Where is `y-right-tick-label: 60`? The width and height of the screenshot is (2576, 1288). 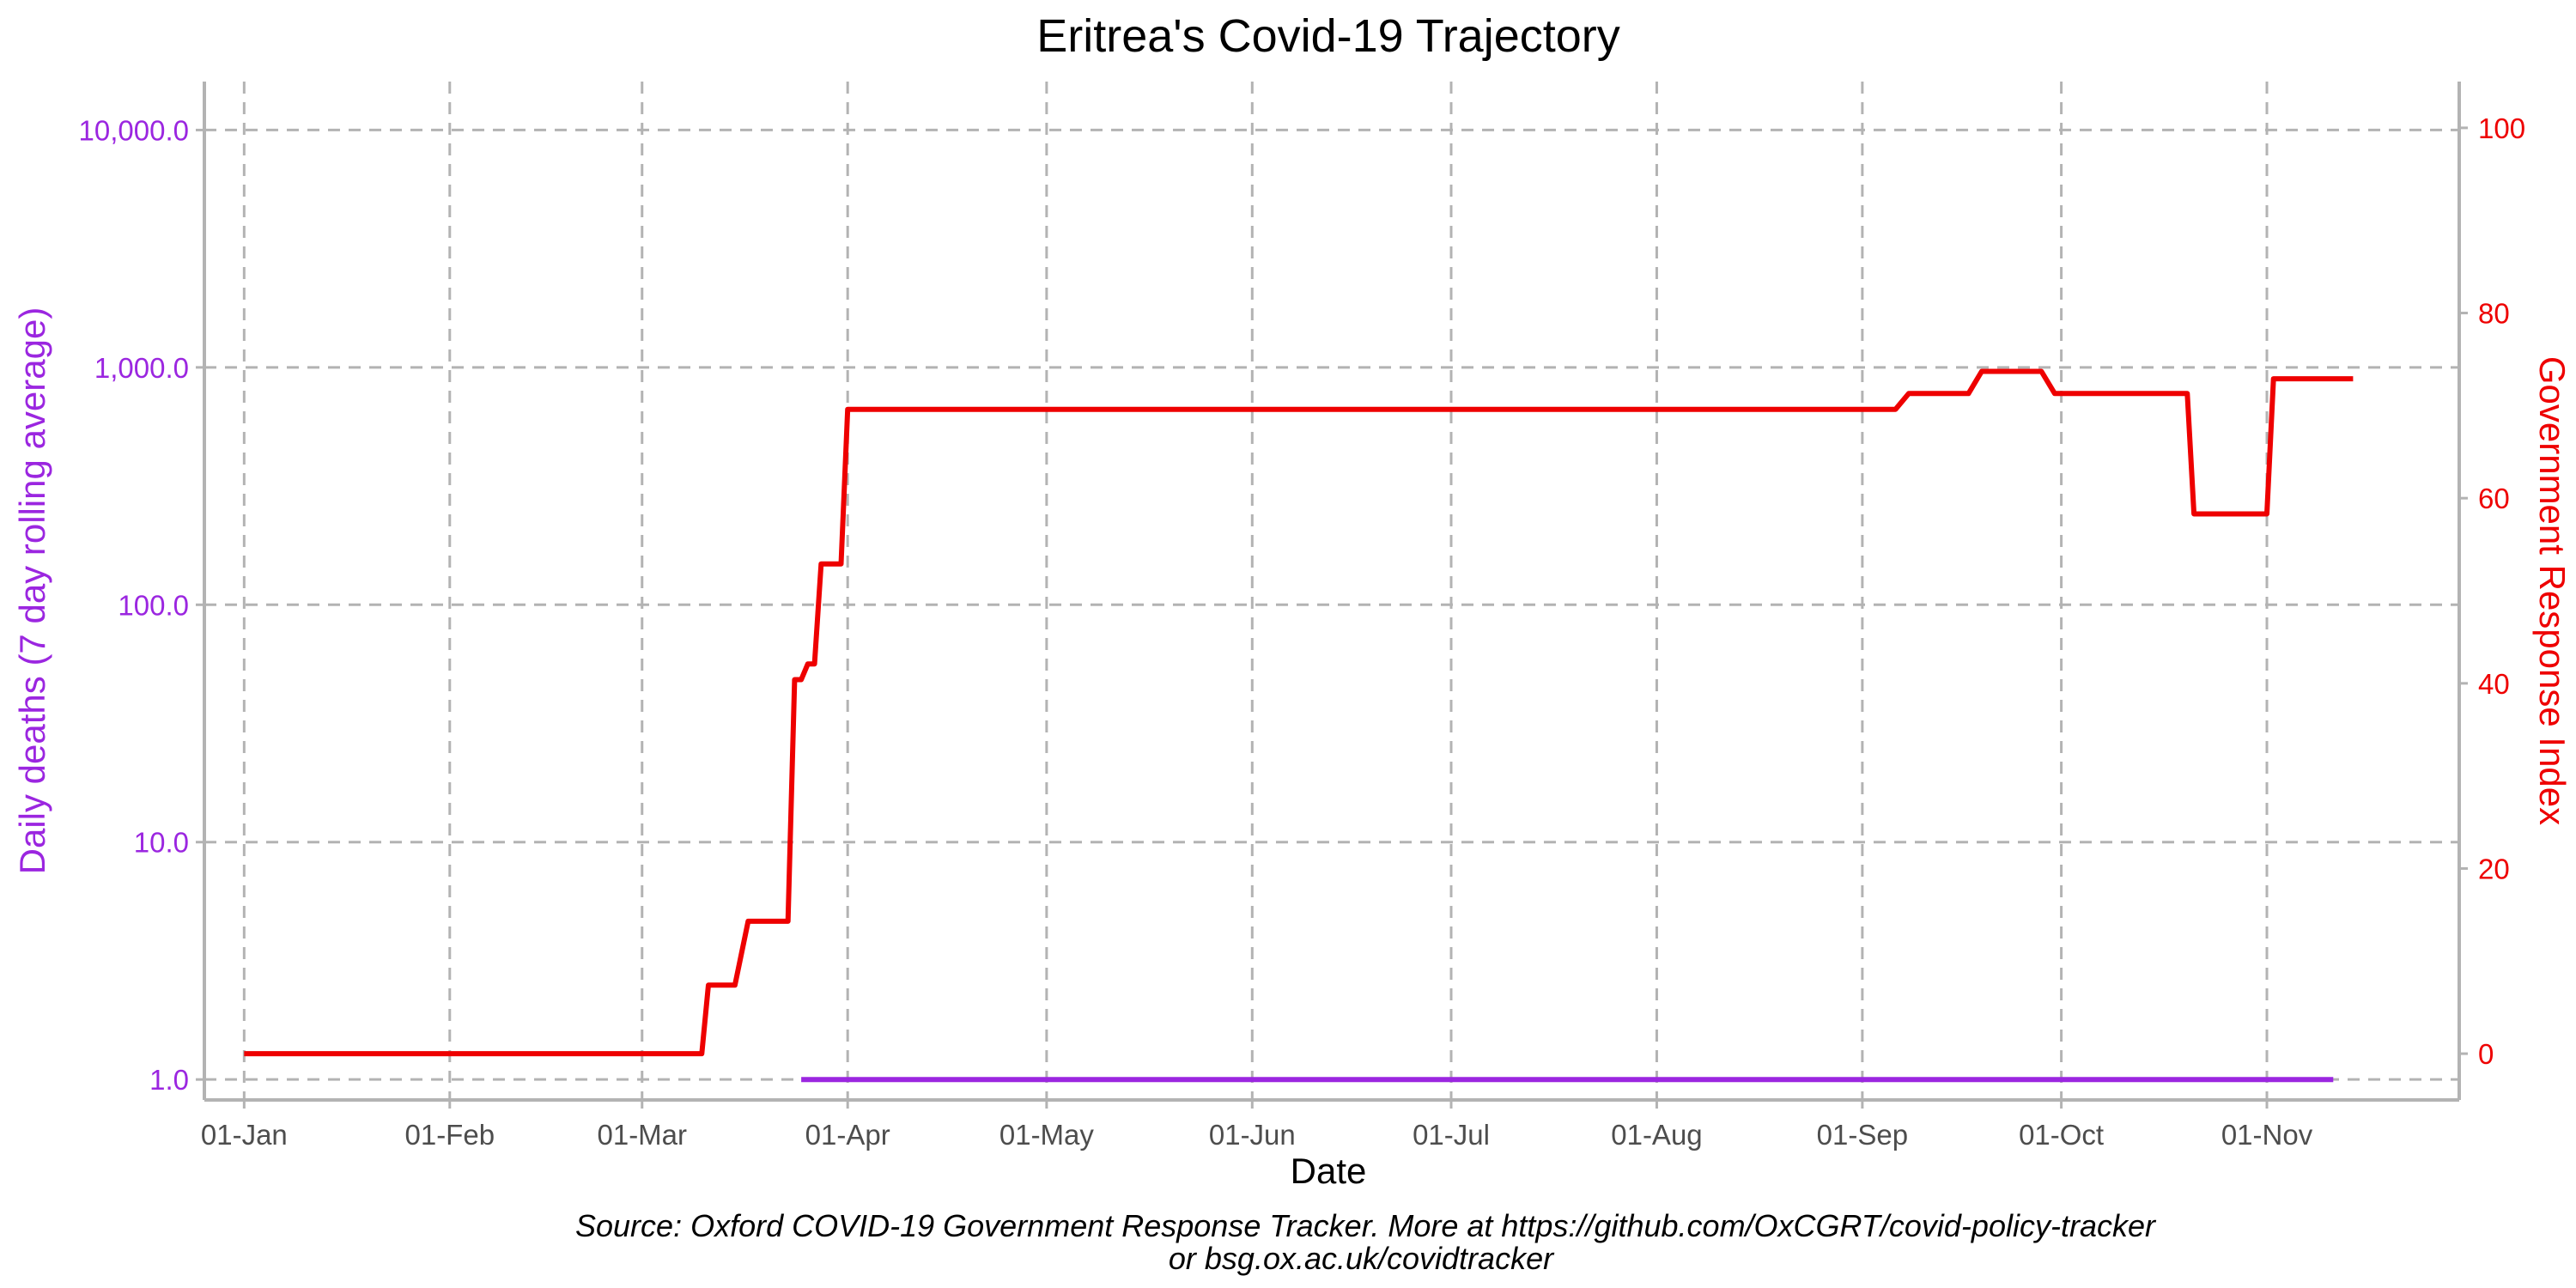 y-right-tick-label: 60 is located at coordinates (2494, 499).